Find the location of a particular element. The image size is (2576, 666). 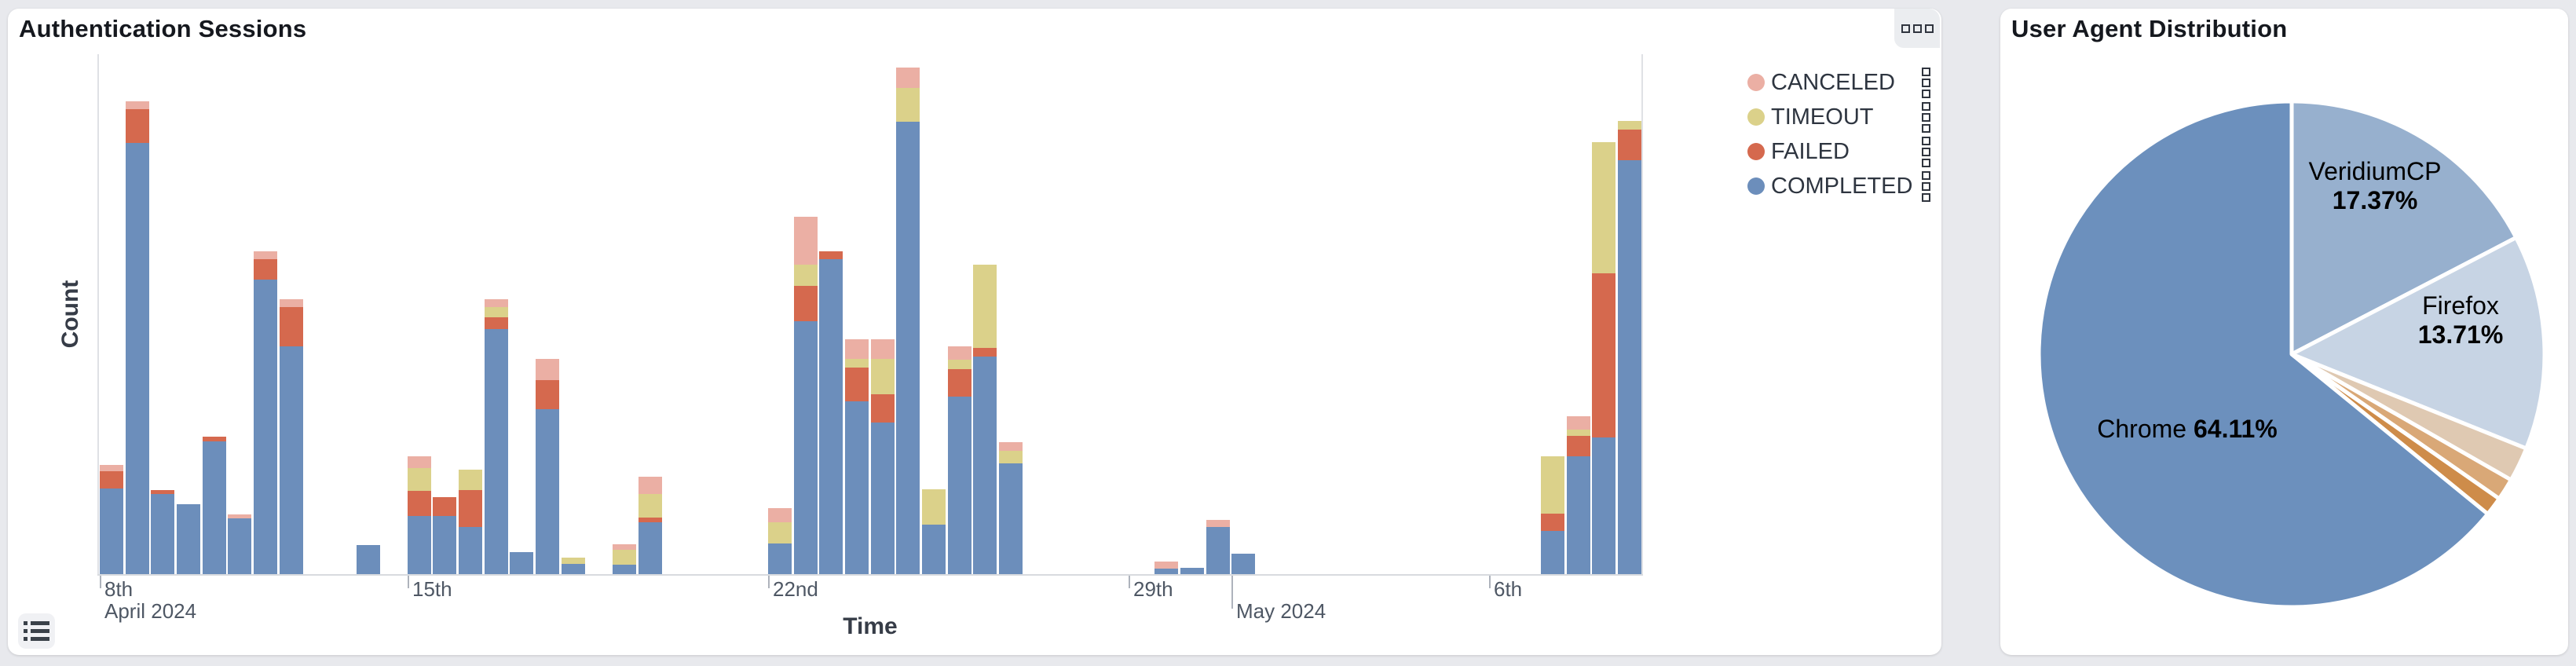

panel-options-button is located at coordinates (1917, 28).